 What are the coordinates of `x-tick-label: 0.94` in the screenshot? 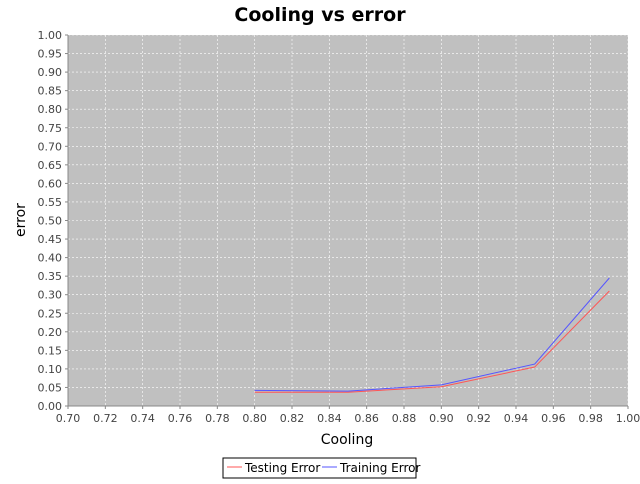 It's located at (516, 418).